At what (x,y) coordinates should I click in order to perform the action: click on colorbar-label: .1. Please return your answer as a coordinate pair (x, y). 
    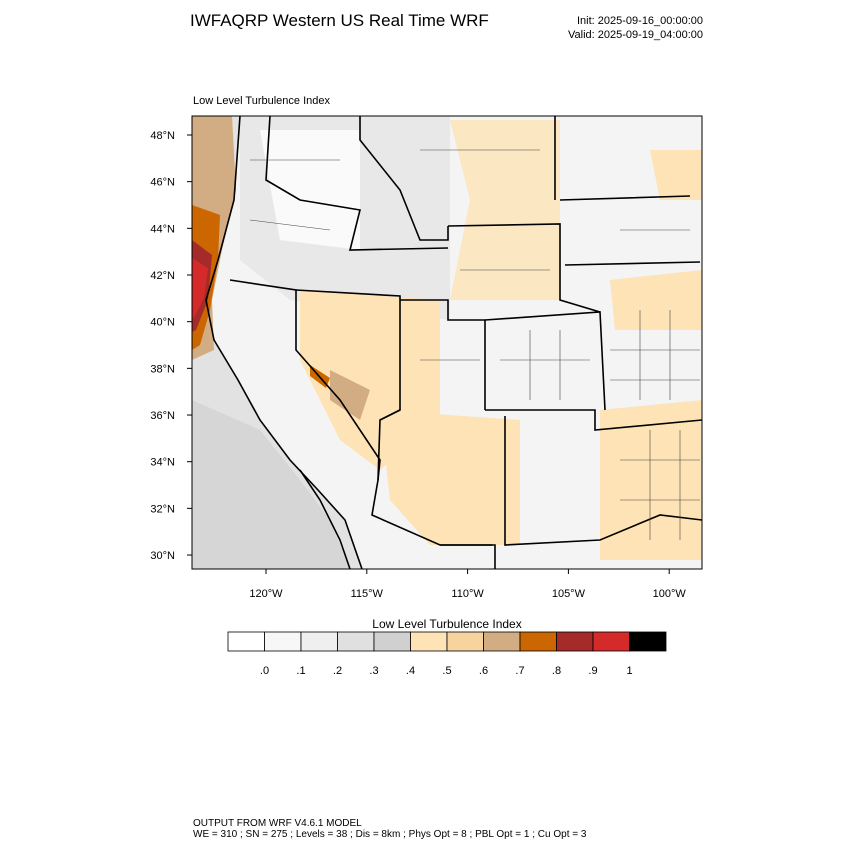
    Looking at the image, I should click on (300, 671).